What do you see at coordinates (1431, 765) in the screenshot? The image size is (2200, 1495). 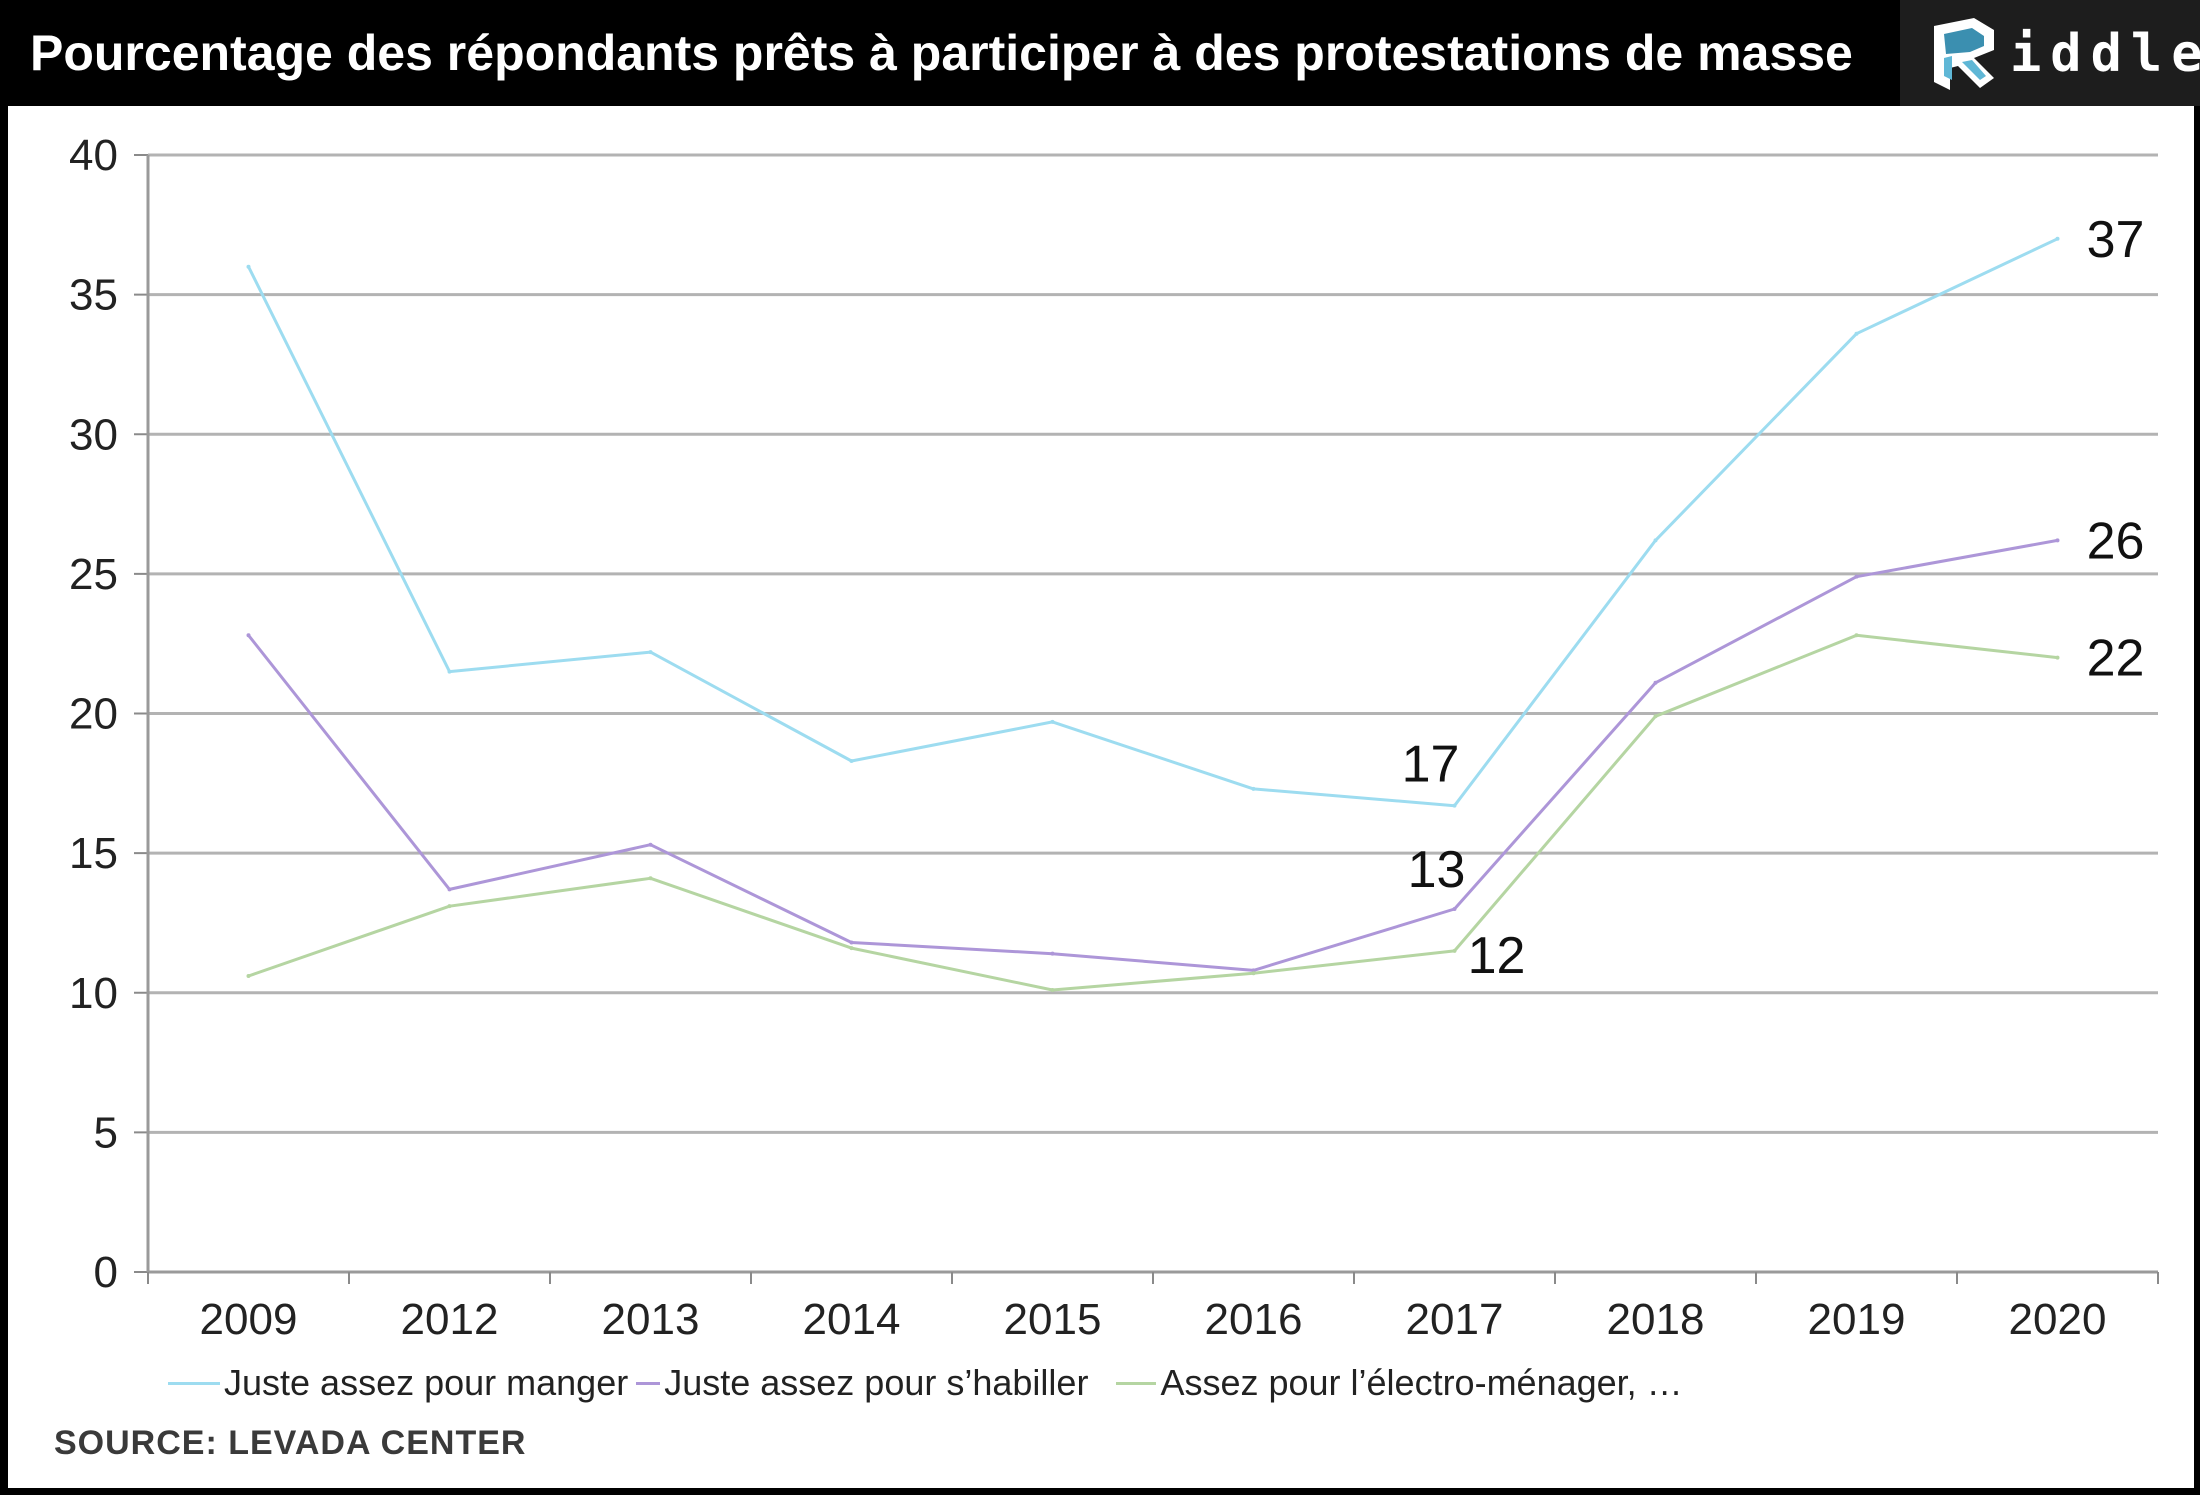 I see `data-label-series-0-2017: 17` at bounding box center [1431, 765].